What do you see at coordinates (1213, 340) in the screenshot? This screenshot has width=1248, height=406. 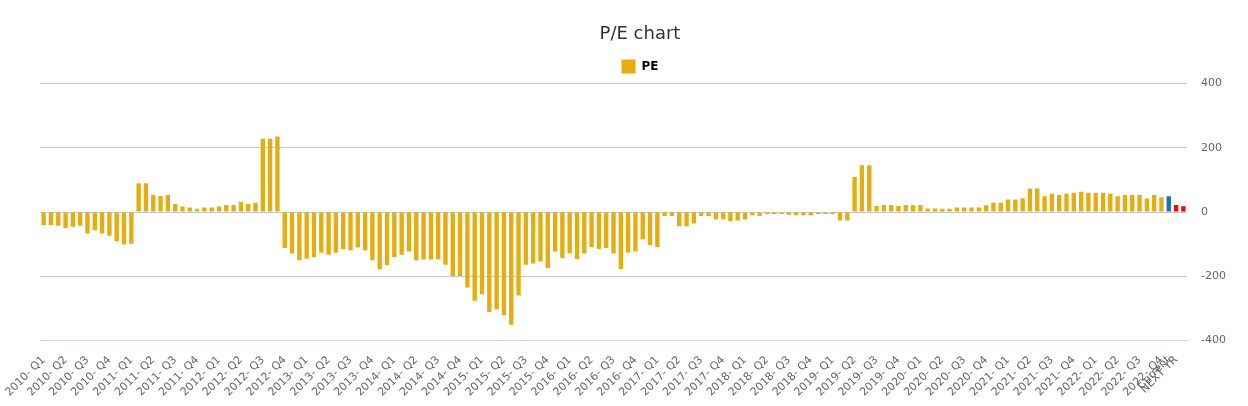 I see `y-tick-label: -400` at bounding box center [1213, 340].